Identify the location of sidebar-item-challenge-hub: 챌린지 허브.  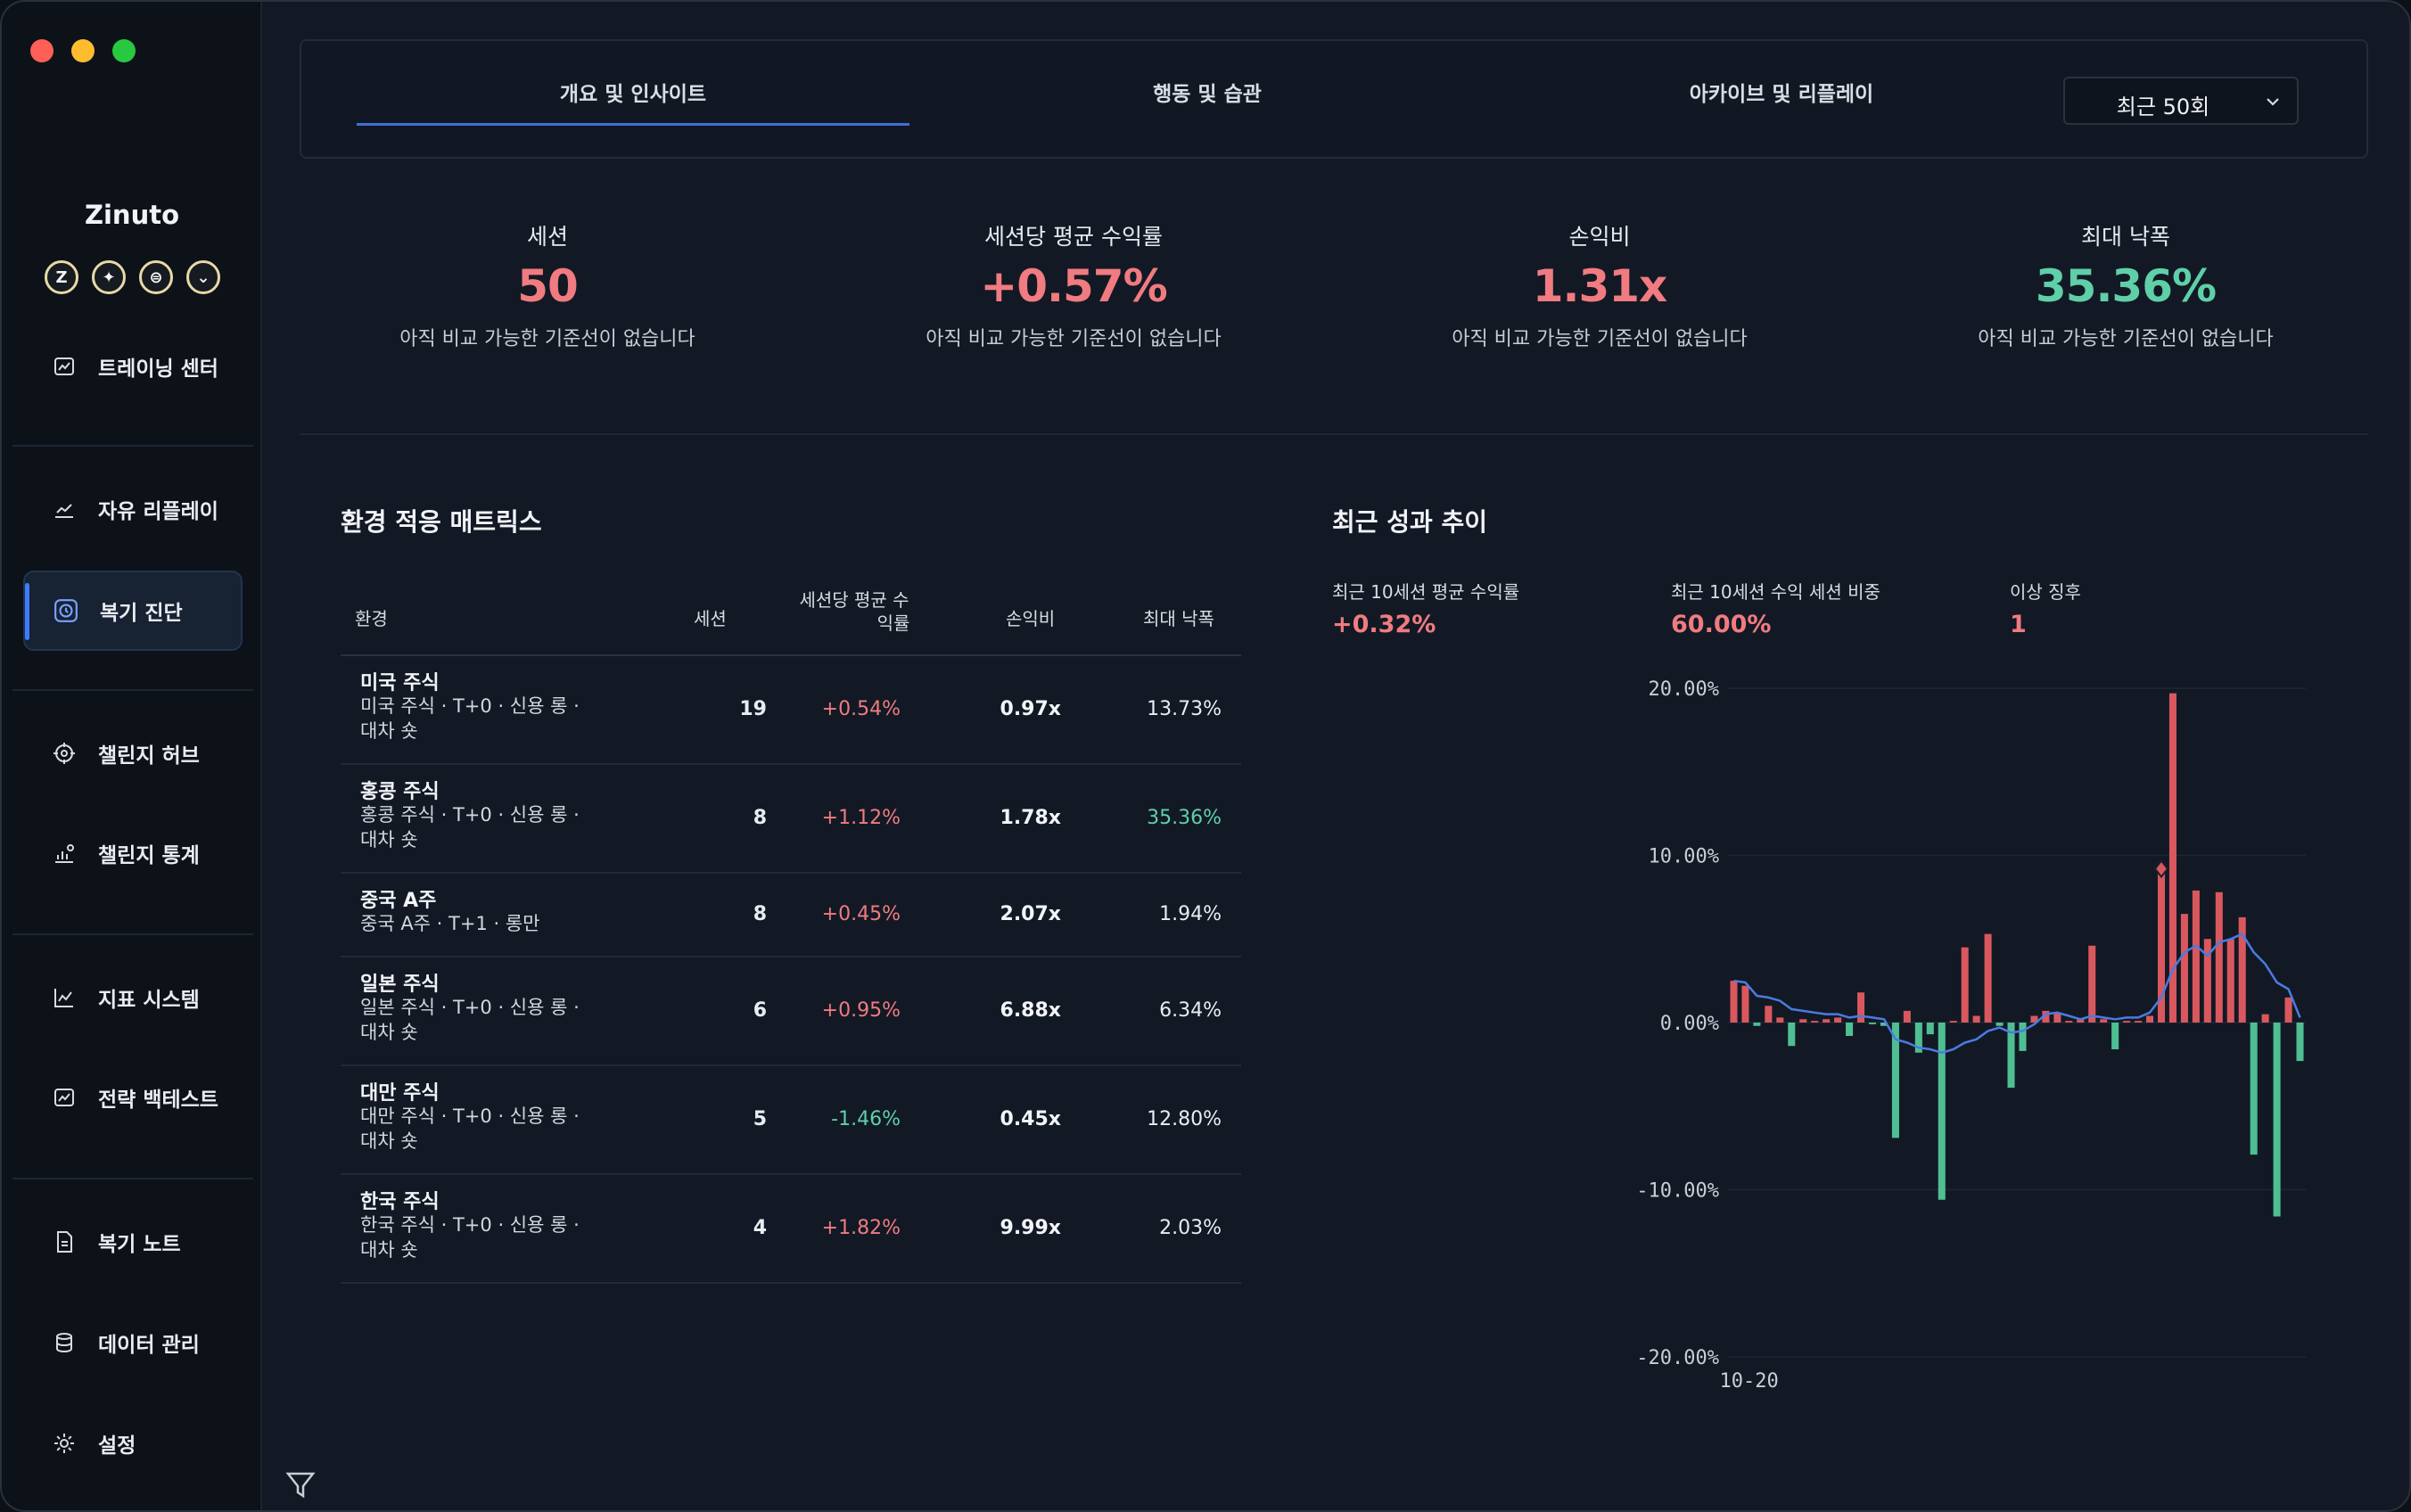
(133, 753).